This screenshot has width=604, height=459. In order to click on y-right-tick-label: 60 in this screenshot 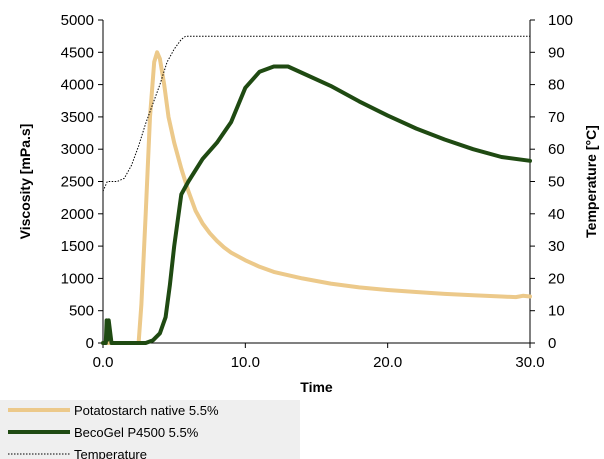, I will do `click(556, 149)`.